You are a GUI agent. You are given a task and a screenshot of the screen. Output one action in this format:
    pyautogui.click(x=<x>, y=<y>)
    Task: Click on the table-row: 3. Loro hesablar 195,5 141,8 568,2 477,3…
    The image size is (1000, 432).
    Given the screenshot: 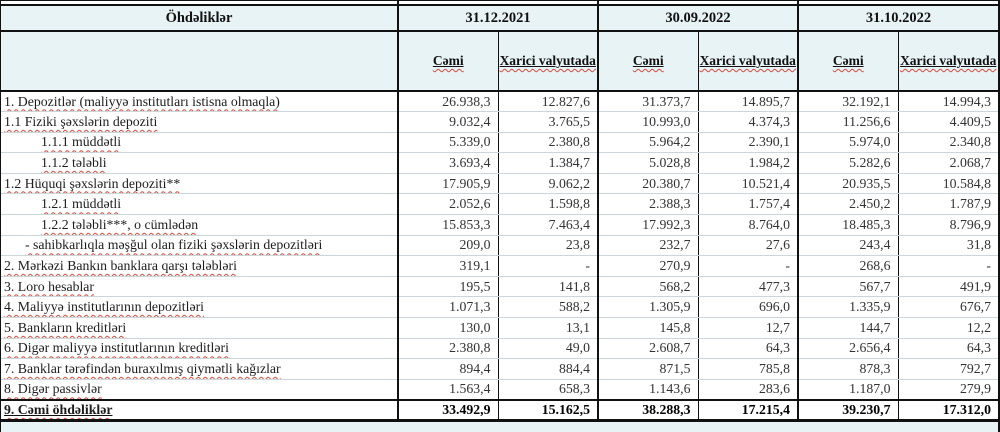 What is the action you would take?
    pyautogui.click(x=499, y=287)
    